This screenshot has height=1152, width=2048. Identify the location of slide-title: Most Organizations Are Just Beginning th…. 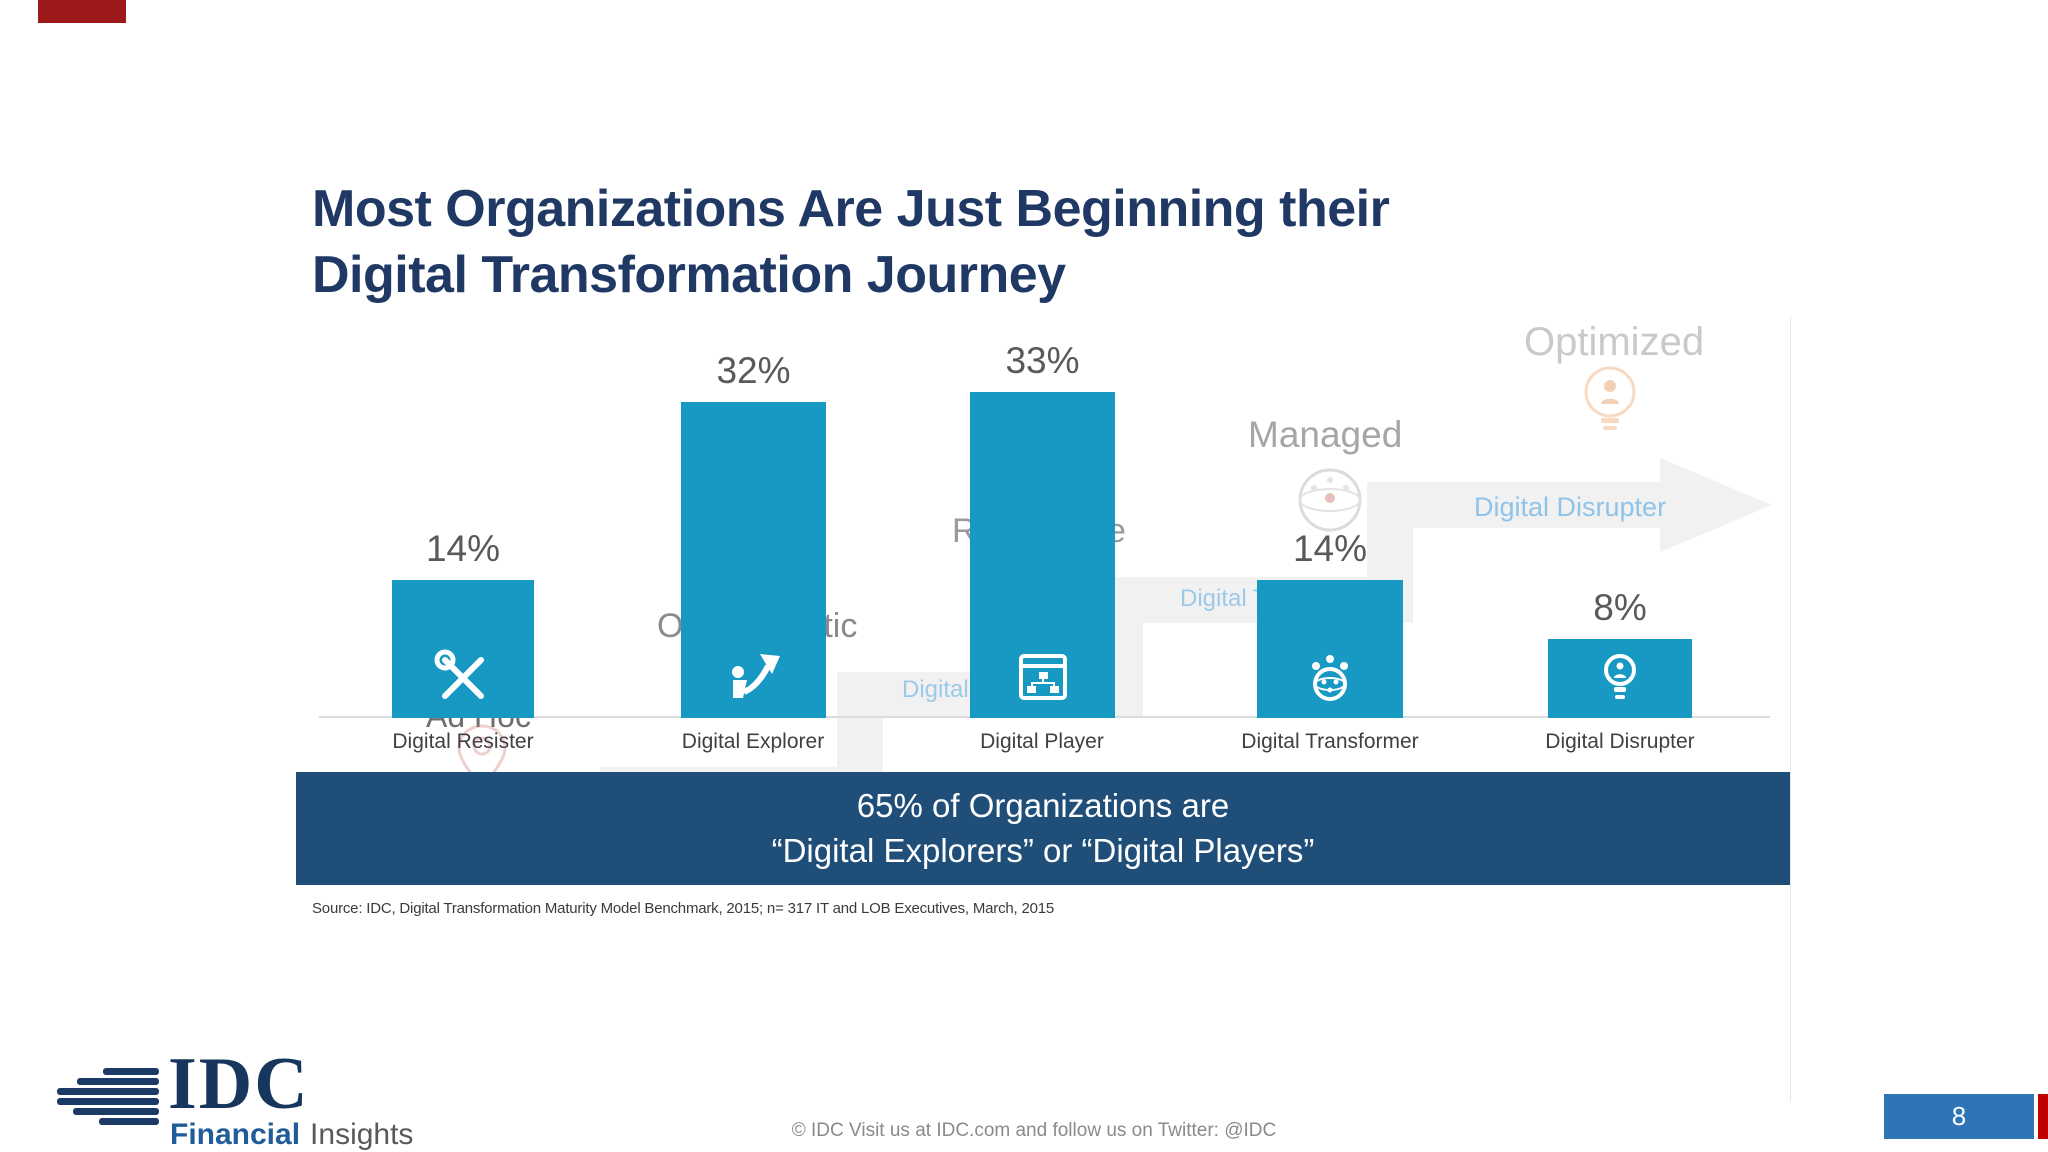
(851, 242).